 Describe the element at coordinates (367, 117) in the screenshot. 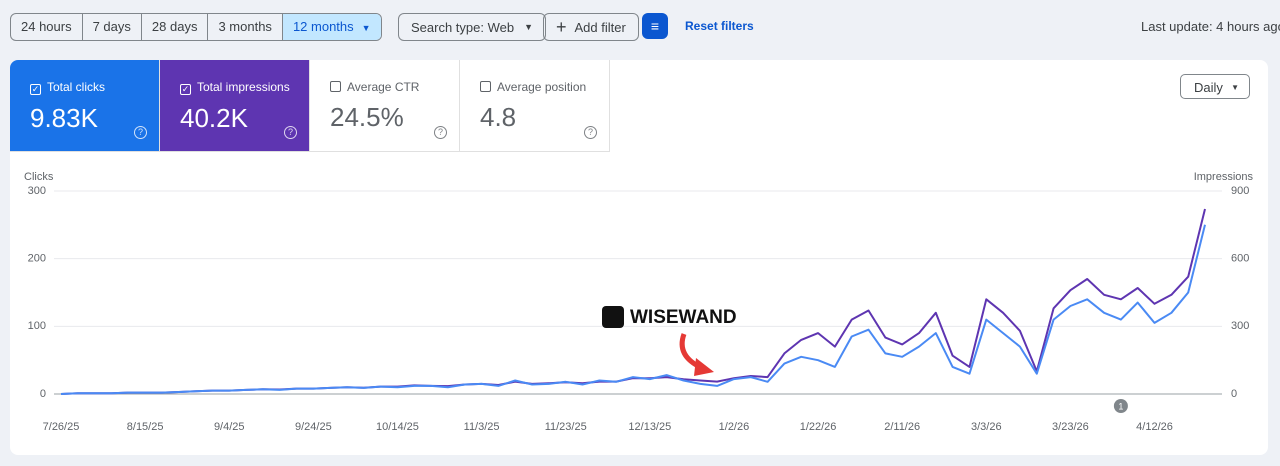

I see `metric-value: 24.5%` at that location.